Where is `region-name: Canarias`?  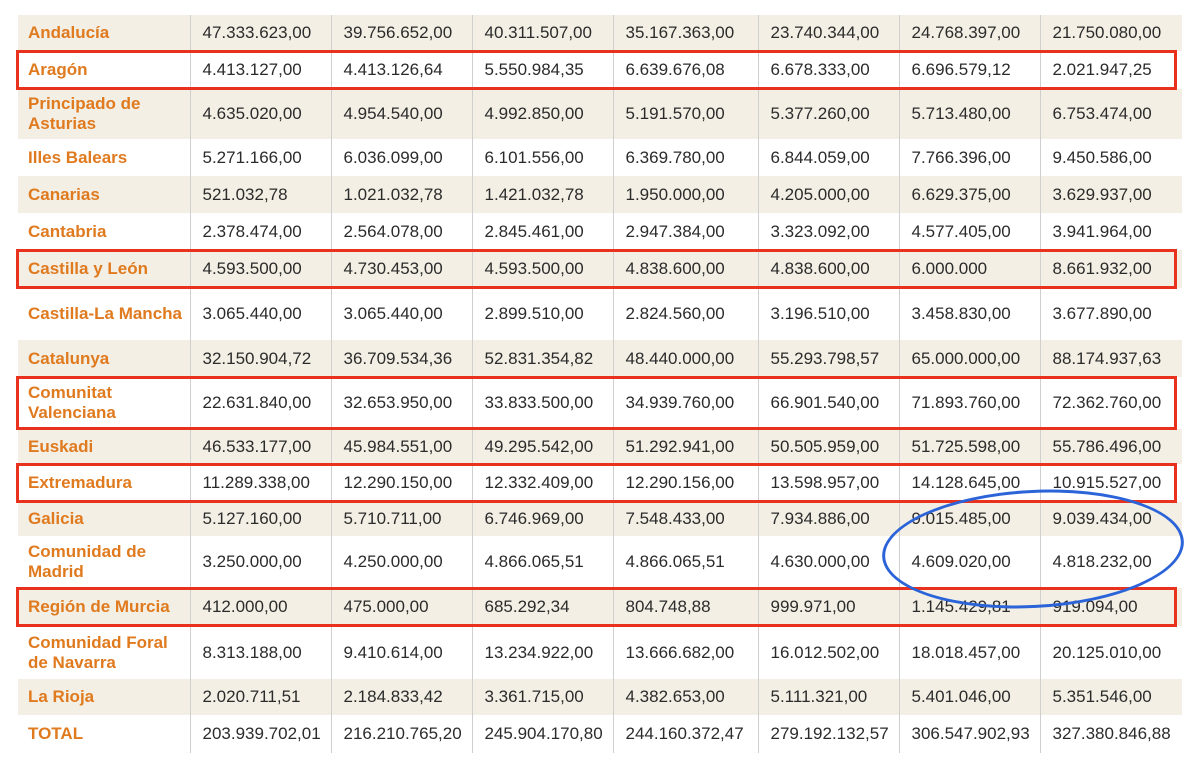 region-name: Canarias is located at coordinates (64, 194).